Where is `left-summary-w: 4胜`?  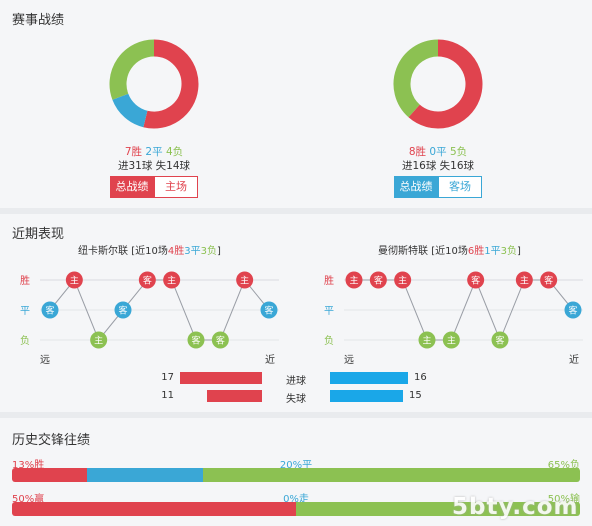
left-summary-w: 4胜 is located at coordinates (176, 251).